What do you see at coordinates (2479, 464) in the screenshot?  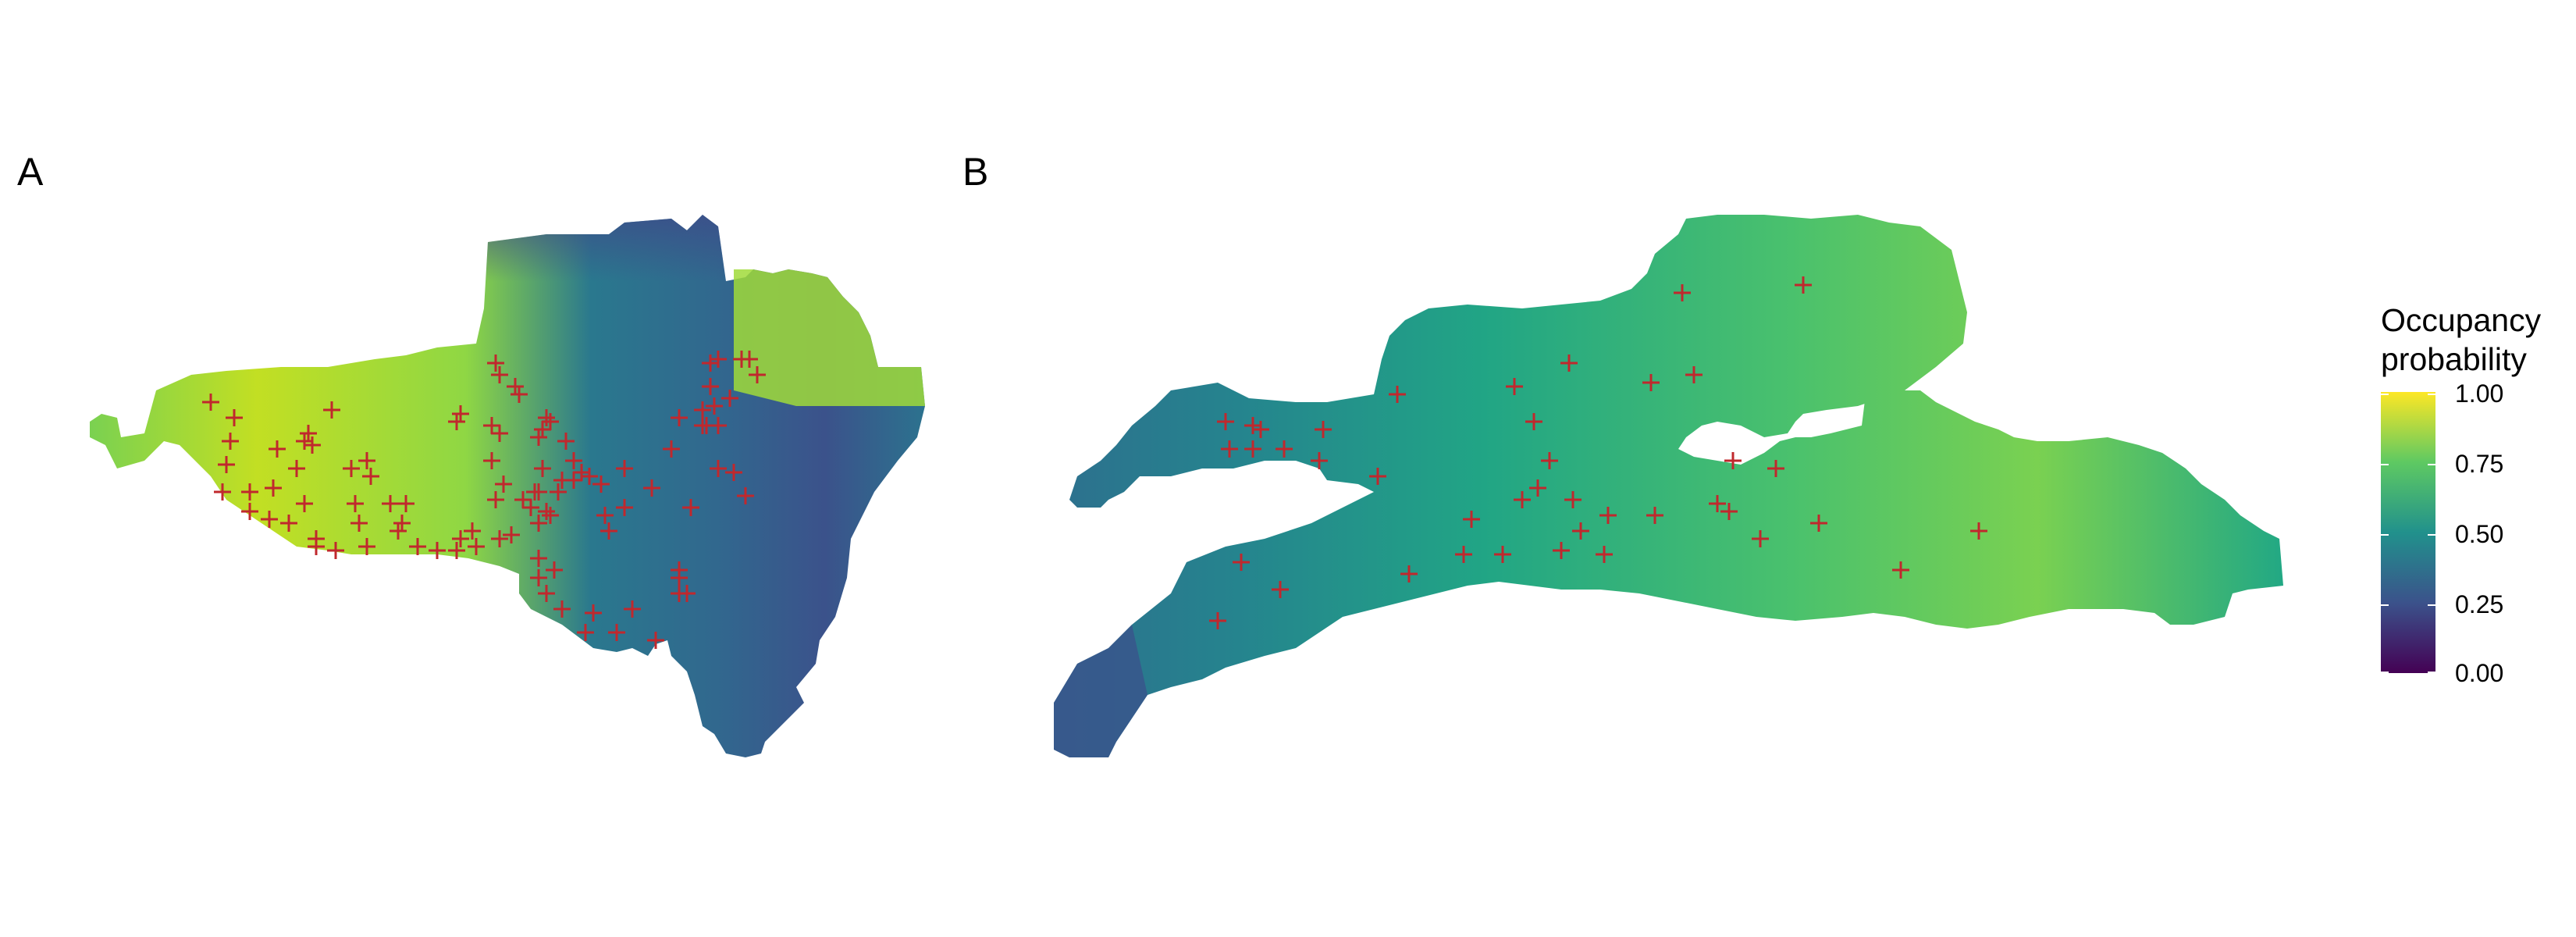 I see `legend-tick-label: 0.75` at bounding box center [2479, 464].